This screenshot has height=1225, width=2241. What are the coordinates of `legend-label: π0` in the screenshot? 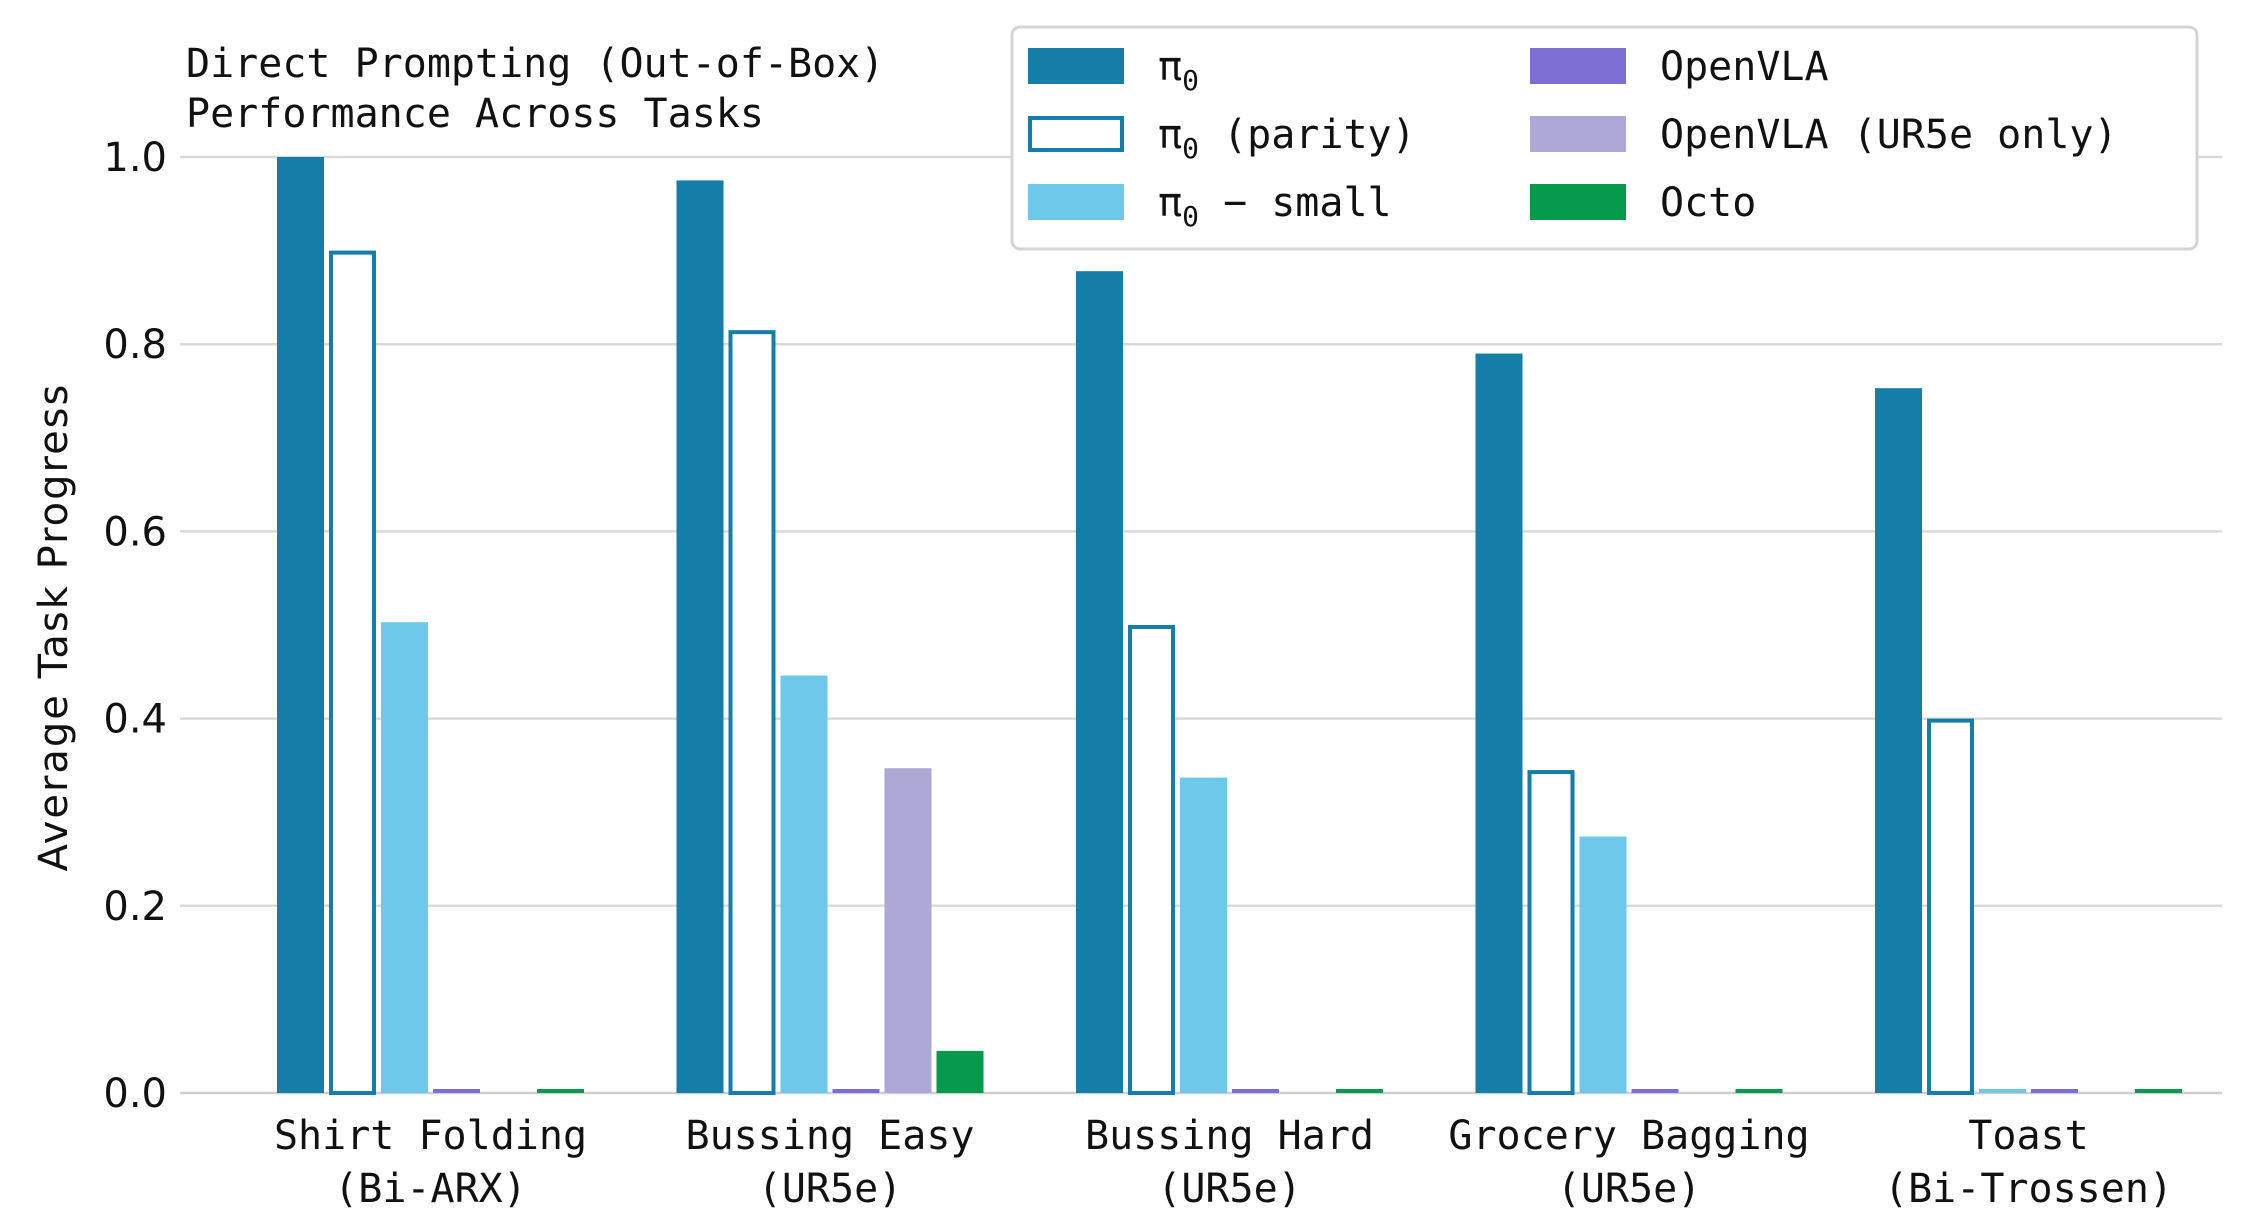 It's located at (1178, 70).